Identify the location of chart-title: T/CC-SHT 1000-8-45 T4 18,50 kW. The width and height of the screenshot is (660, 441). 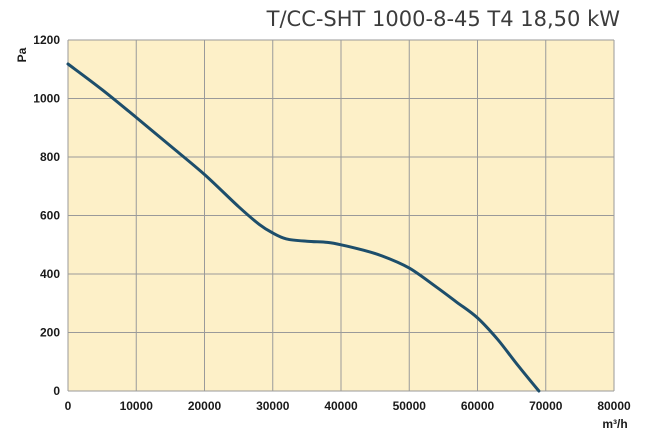
(443, 19).